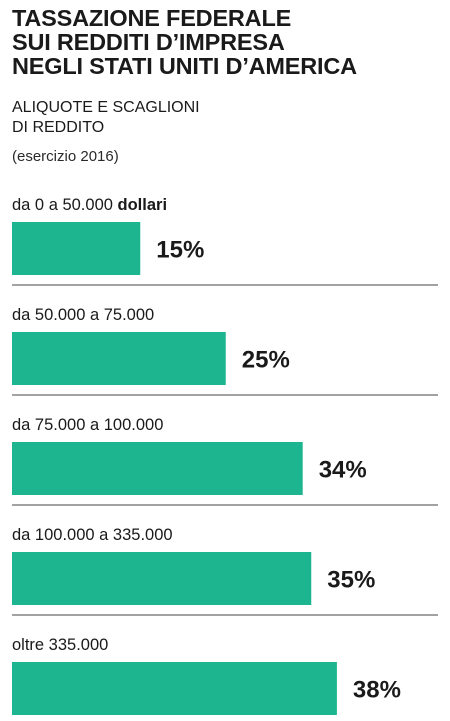  What do you see at coordinates (92, 535) in the screenshot?
I see `bracket-label-4: da 100.000 a 335.000` at bounding box center [92, 535].